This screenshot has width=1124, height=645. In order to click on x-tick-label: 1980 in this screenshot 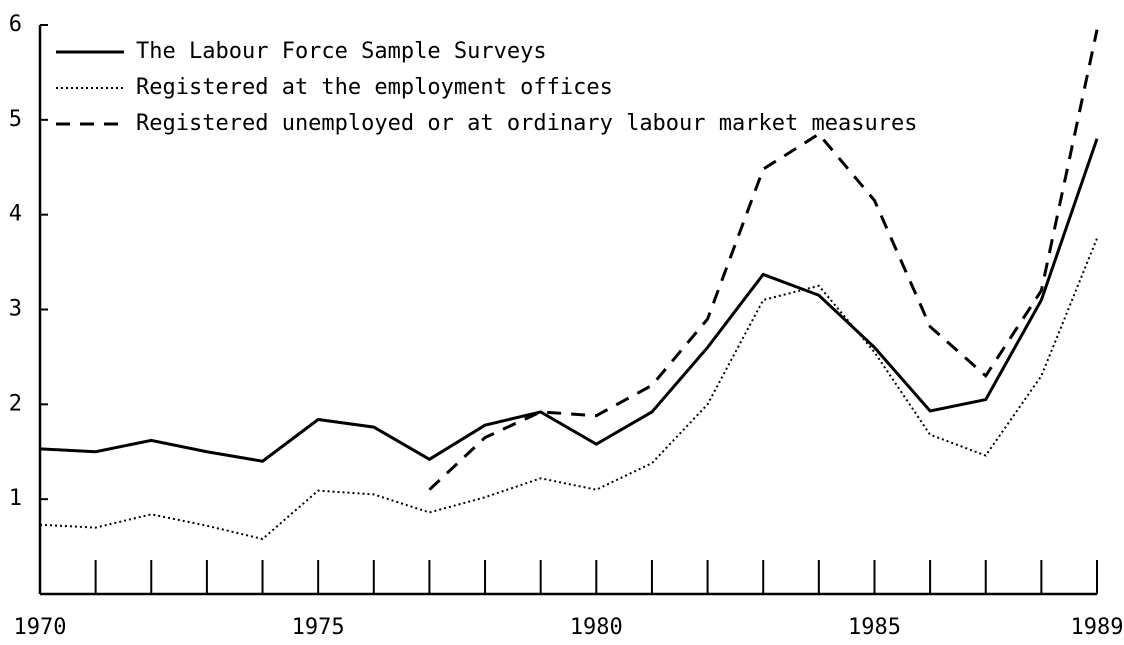, I will do `click(596, 627)`.